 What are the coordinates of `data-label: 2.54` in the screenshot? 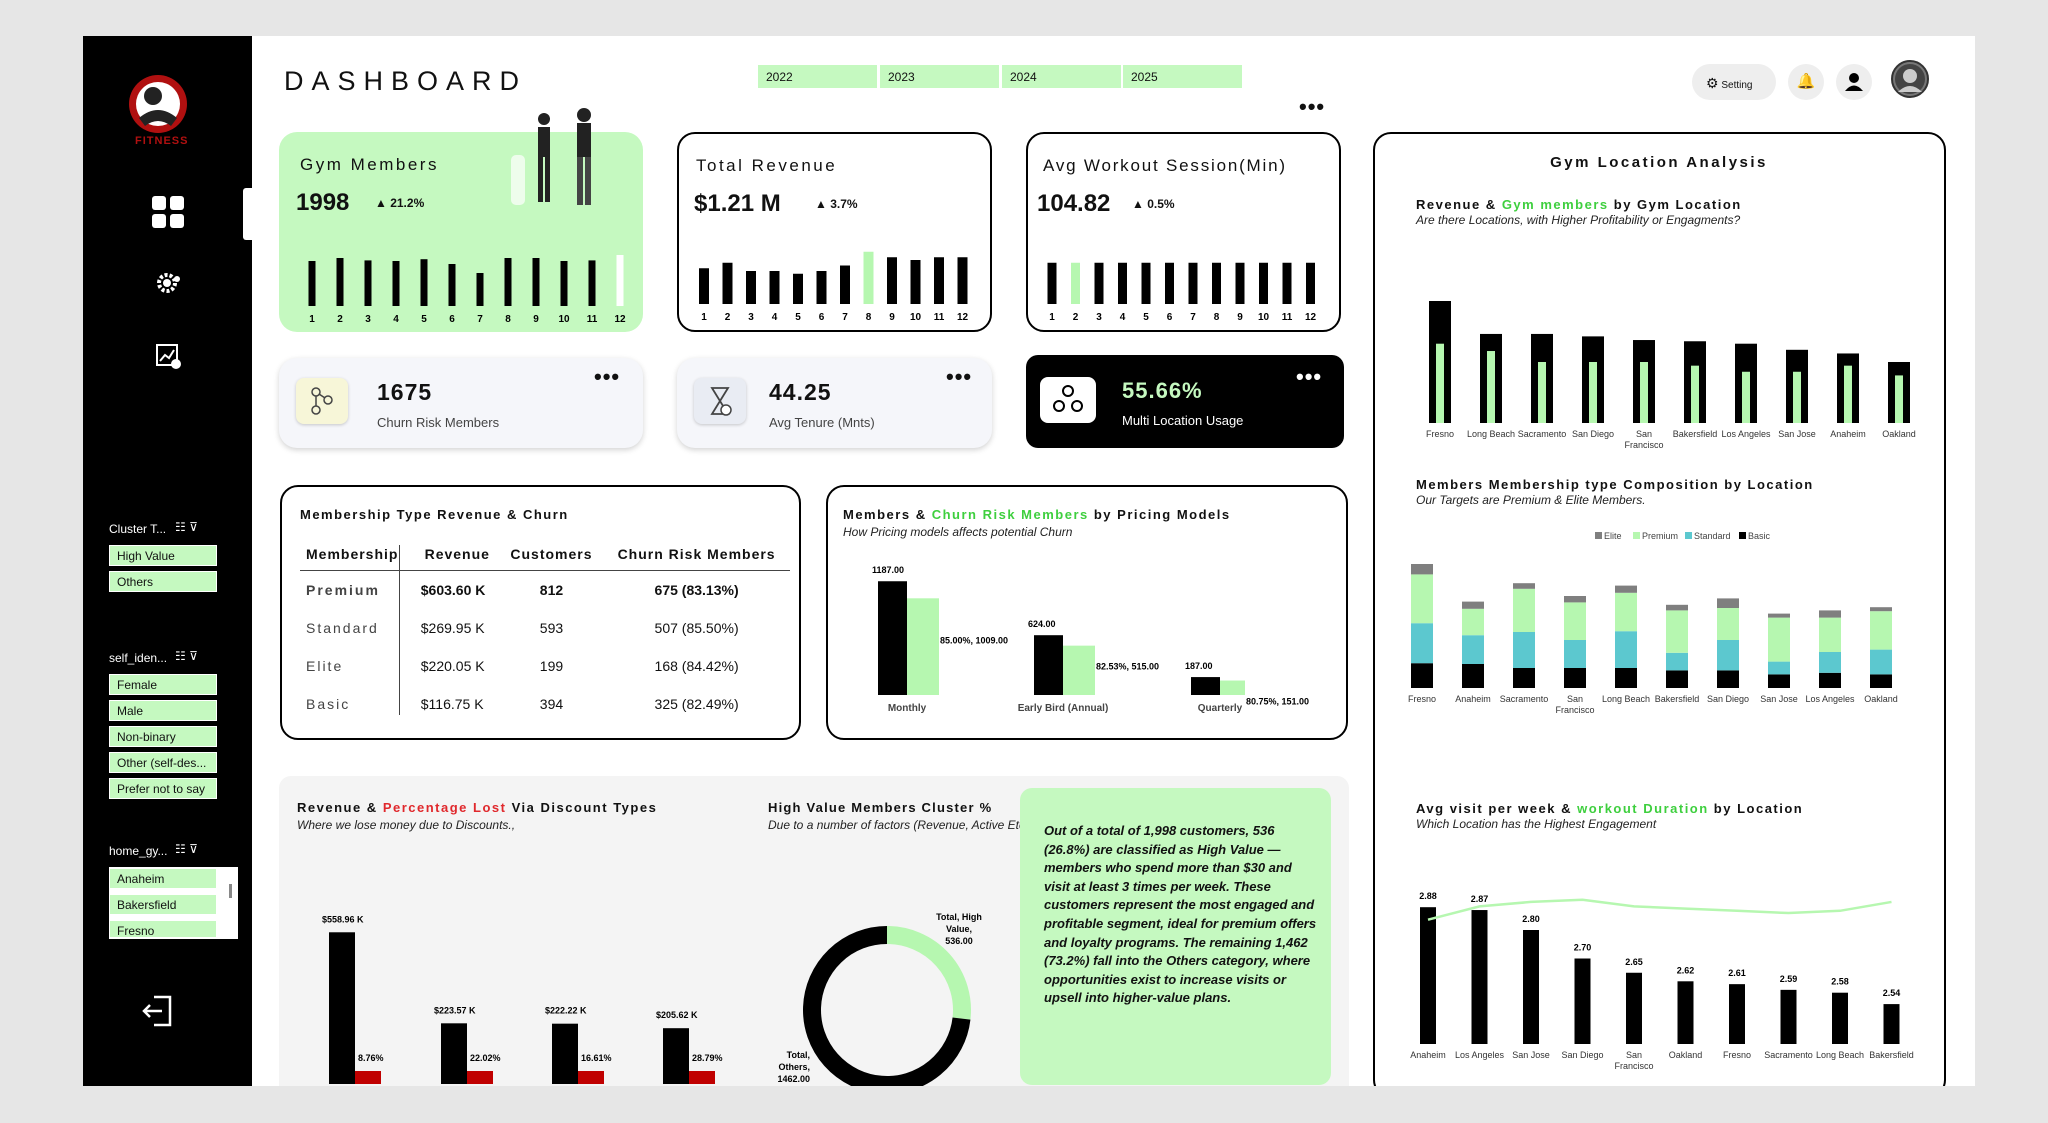 It's located at (1892, 993).